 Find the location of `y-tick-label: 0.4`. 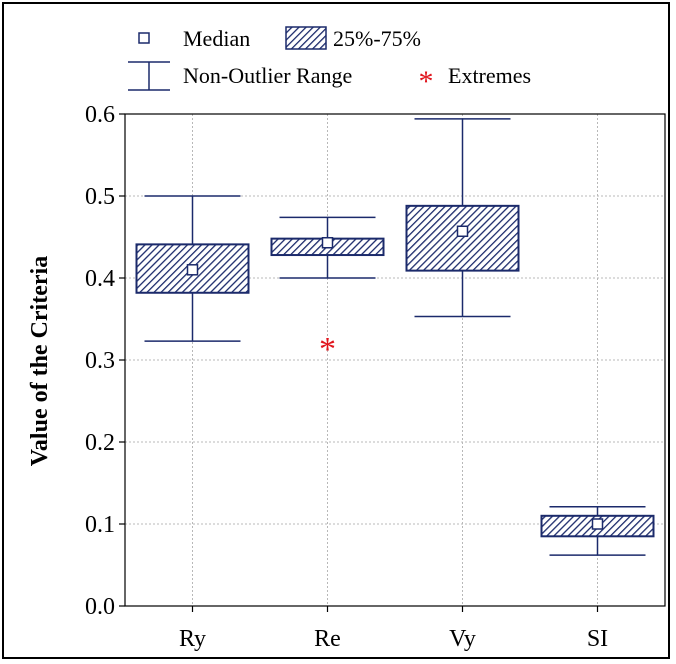

y-tick-label: 0.4 is located at coordinates (100, 279).